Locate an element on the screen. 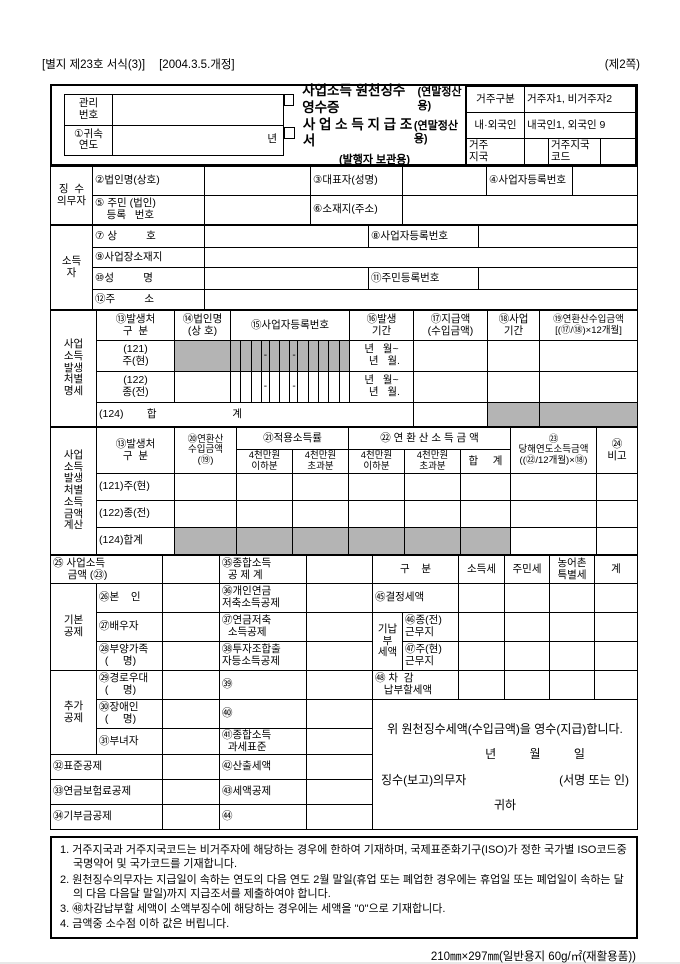 The image size is (680, 964). standard-deduction-field is located at coordinates (191, 767).